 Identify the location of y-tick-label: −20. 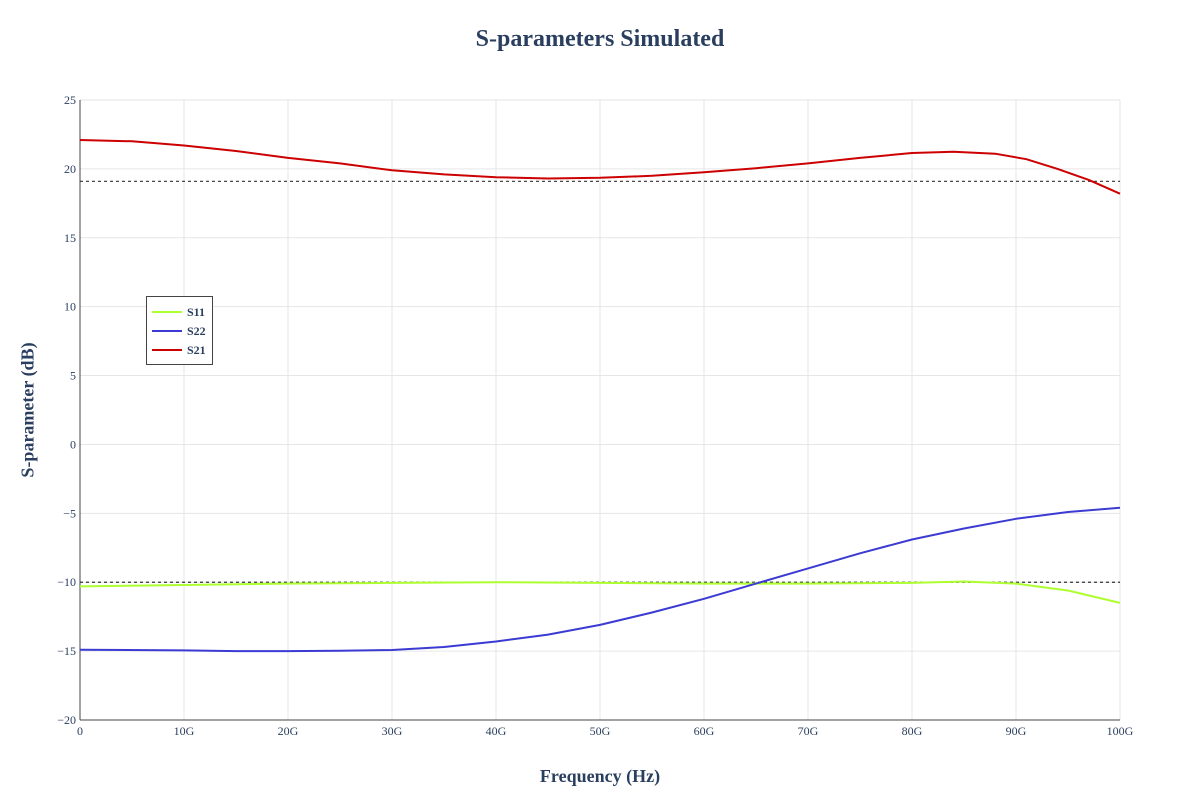
(66, 720).